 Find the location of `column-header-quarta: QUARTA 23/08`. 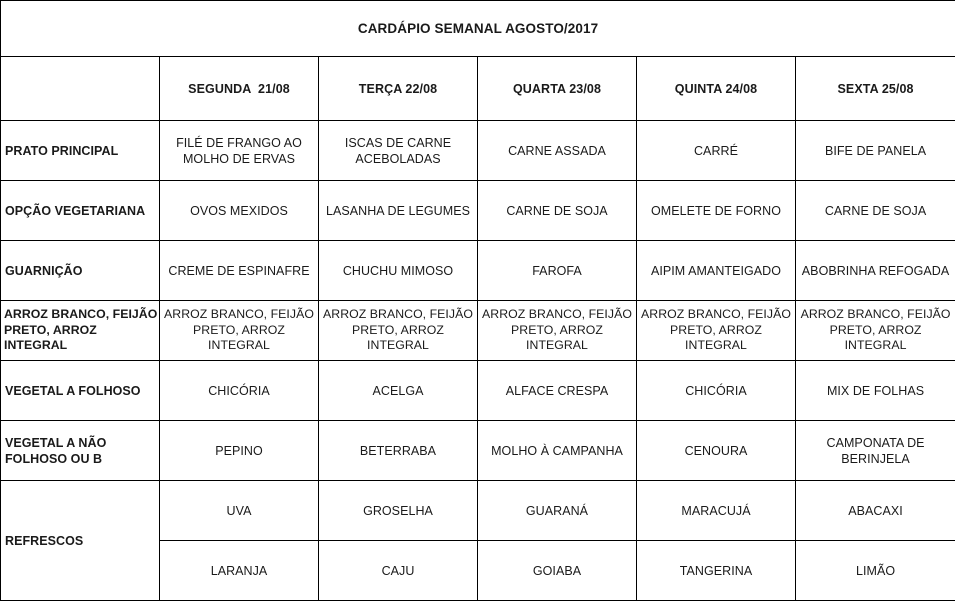

column-header-quarta: QUARTA 23/08 is located at coordinates (557, 88).